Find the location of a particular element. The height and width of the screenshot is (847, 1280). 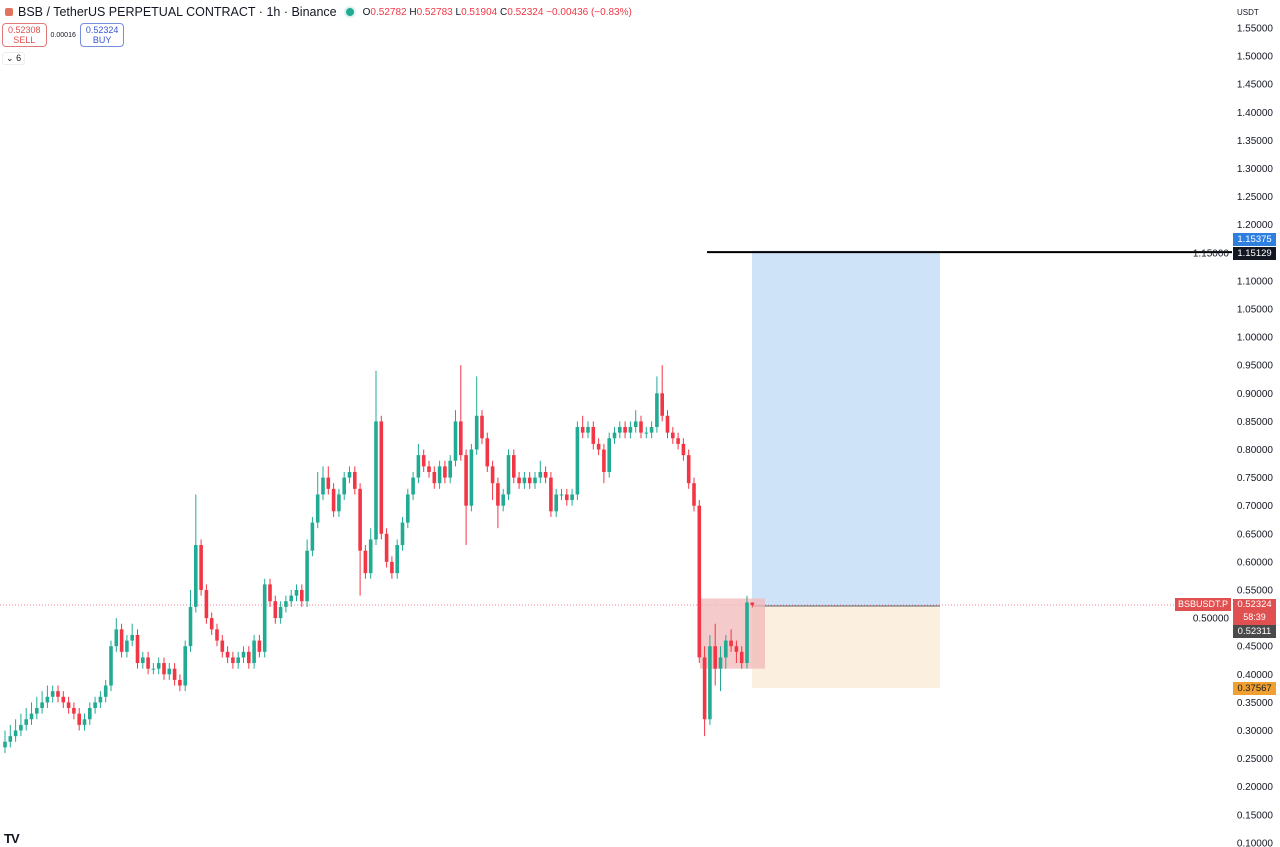

loss-zone is located at coordinates (846, 647).